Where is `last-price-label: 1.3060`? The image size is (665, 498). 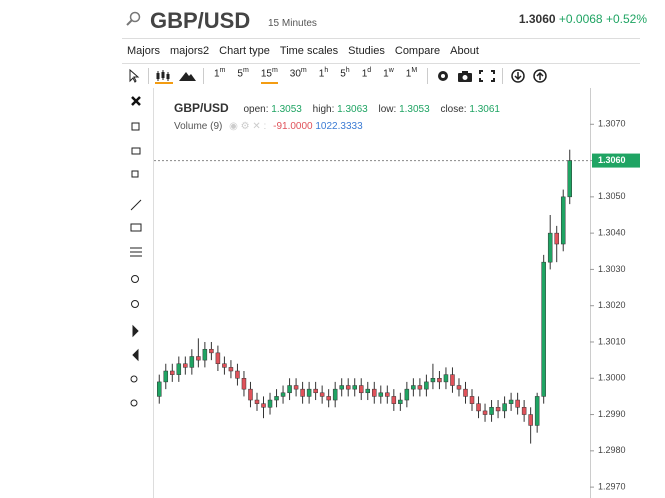
last-price-label: 1.3060 is located at coordinates (612, 160).